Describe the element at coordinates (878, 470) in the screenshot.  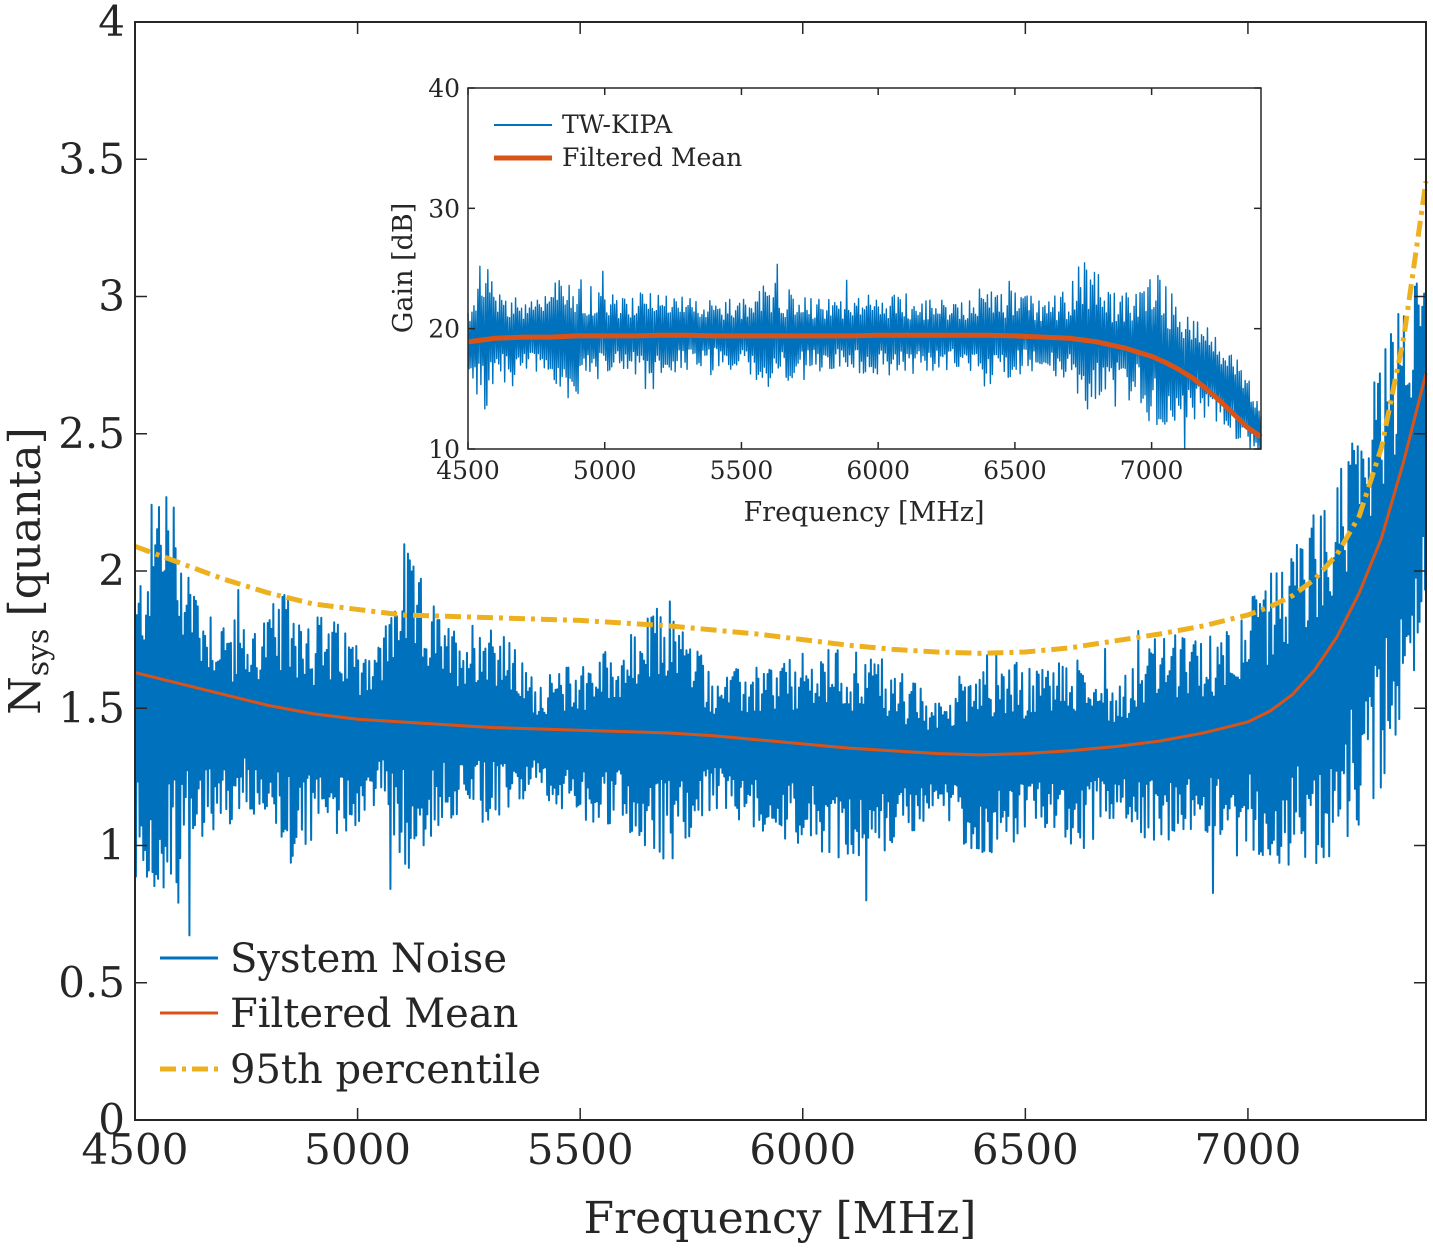
I see `inset-x-tick-label: 6000` at that location.